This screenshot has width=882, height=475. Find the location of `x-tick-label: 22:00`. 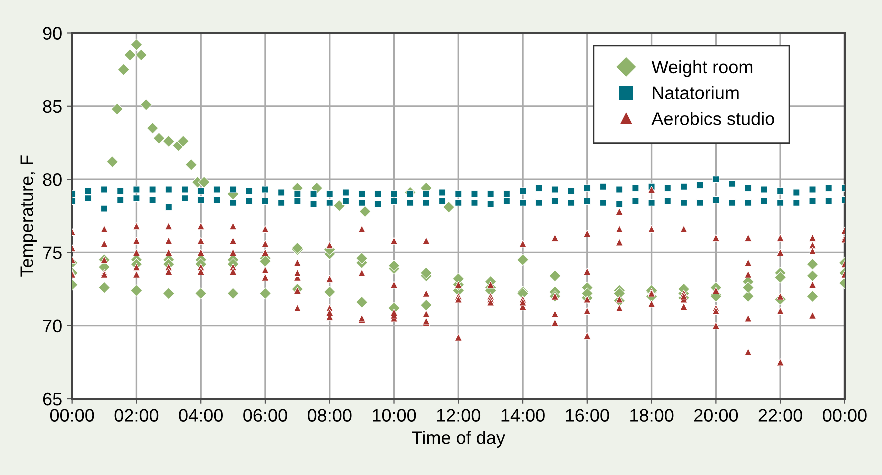

x-tick-label: 22:00 is located at coordinates (780, 415).